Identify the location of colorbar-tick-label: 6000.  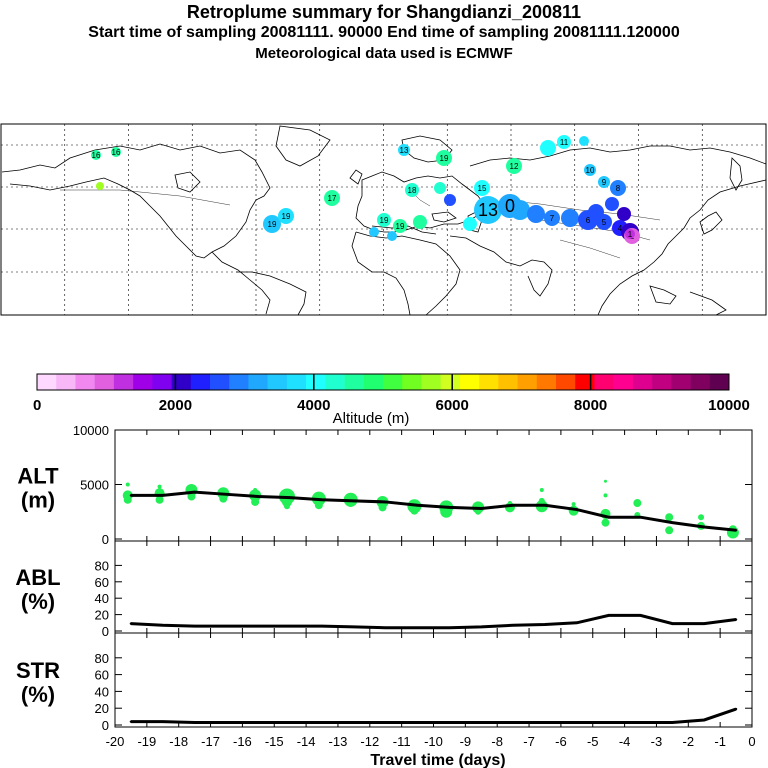
(452, 405).